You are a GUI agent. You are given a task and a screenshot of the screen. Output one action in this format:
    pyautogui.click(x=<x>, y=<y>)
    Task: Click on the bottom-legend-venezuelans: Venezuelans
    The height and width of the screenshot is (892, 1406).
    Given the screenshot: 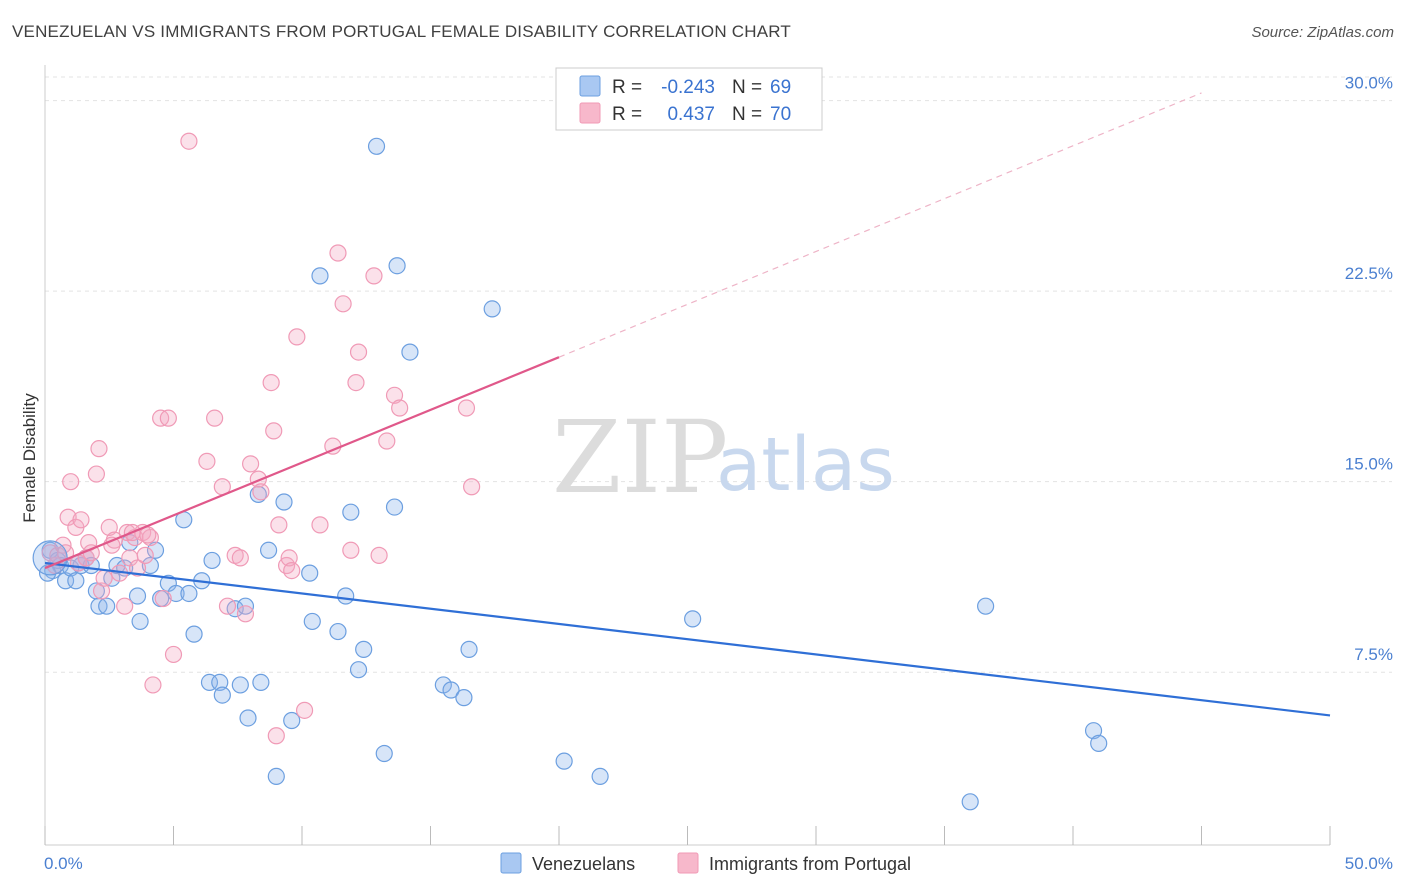 What is the action you would take?
    pyautogui.click(x=583, y=864)
    